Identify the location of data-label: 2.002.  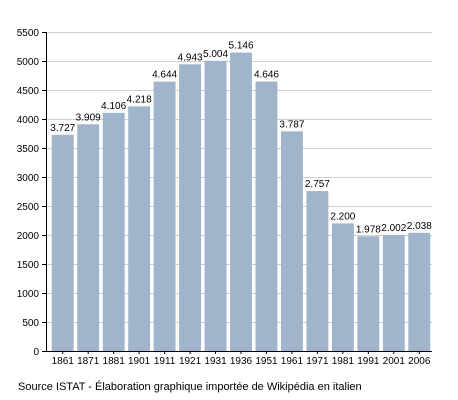
(393, 228).